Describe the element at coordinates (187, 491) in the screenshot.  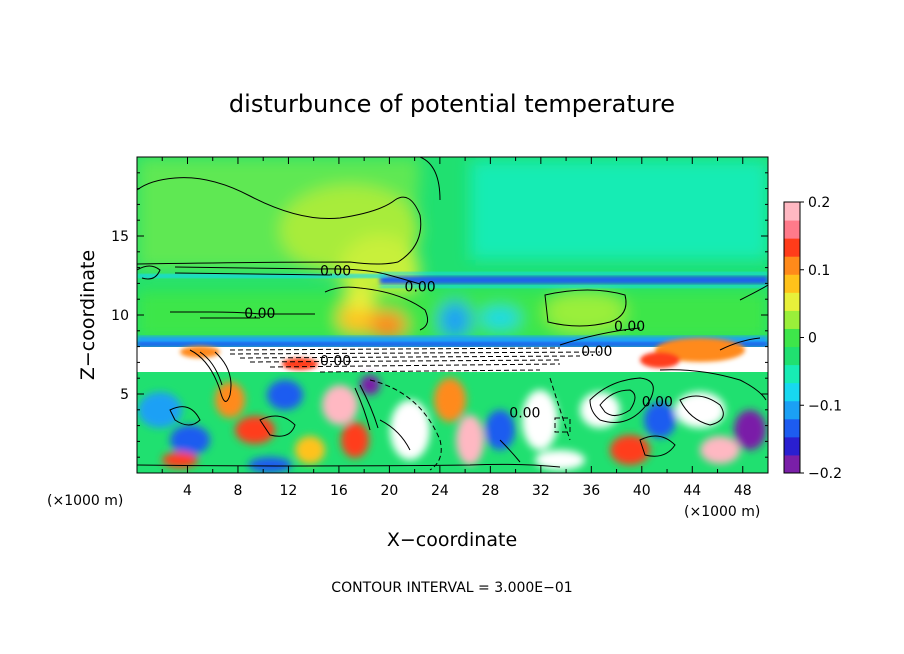
I see `x-tick-label: 4` at that location.